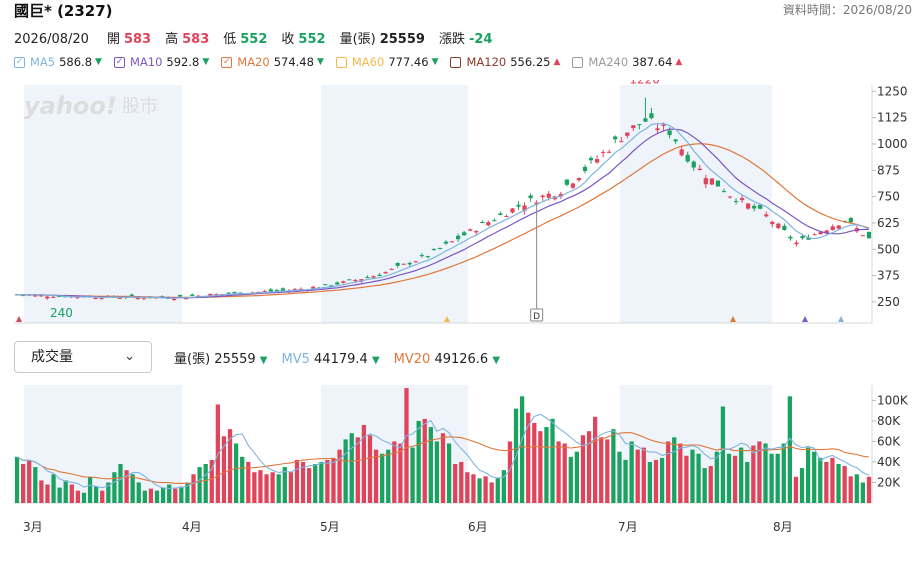 This screenshot has width=916, height=561. Describe the element at coordinates (140, 106) in the screenshot. I see `watermark-section: 股市` at that location.